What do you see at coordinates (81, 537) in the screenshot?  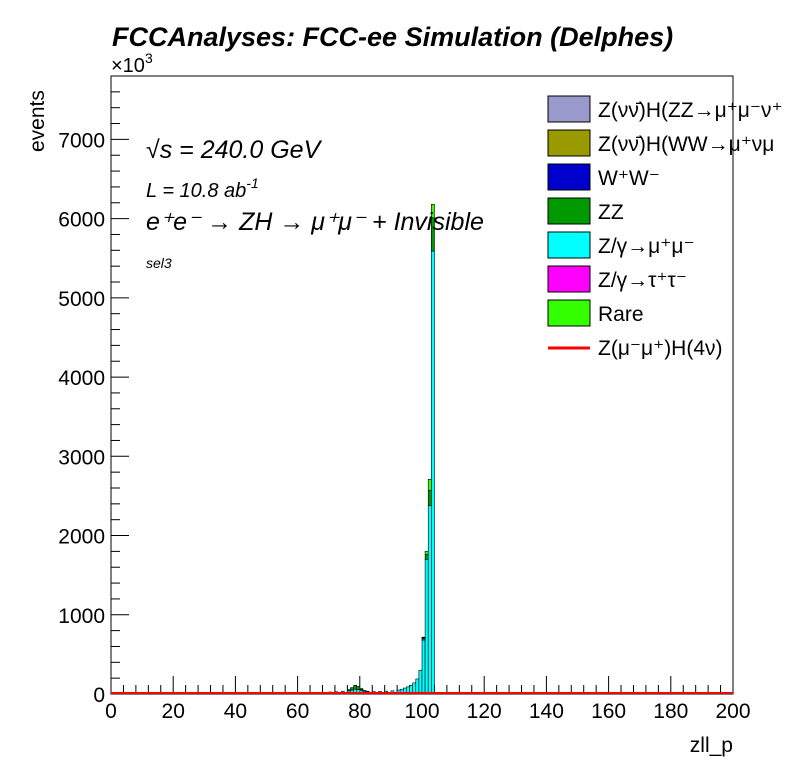 I see `y-tick-label: 2000` at bounding box center [81, 537].